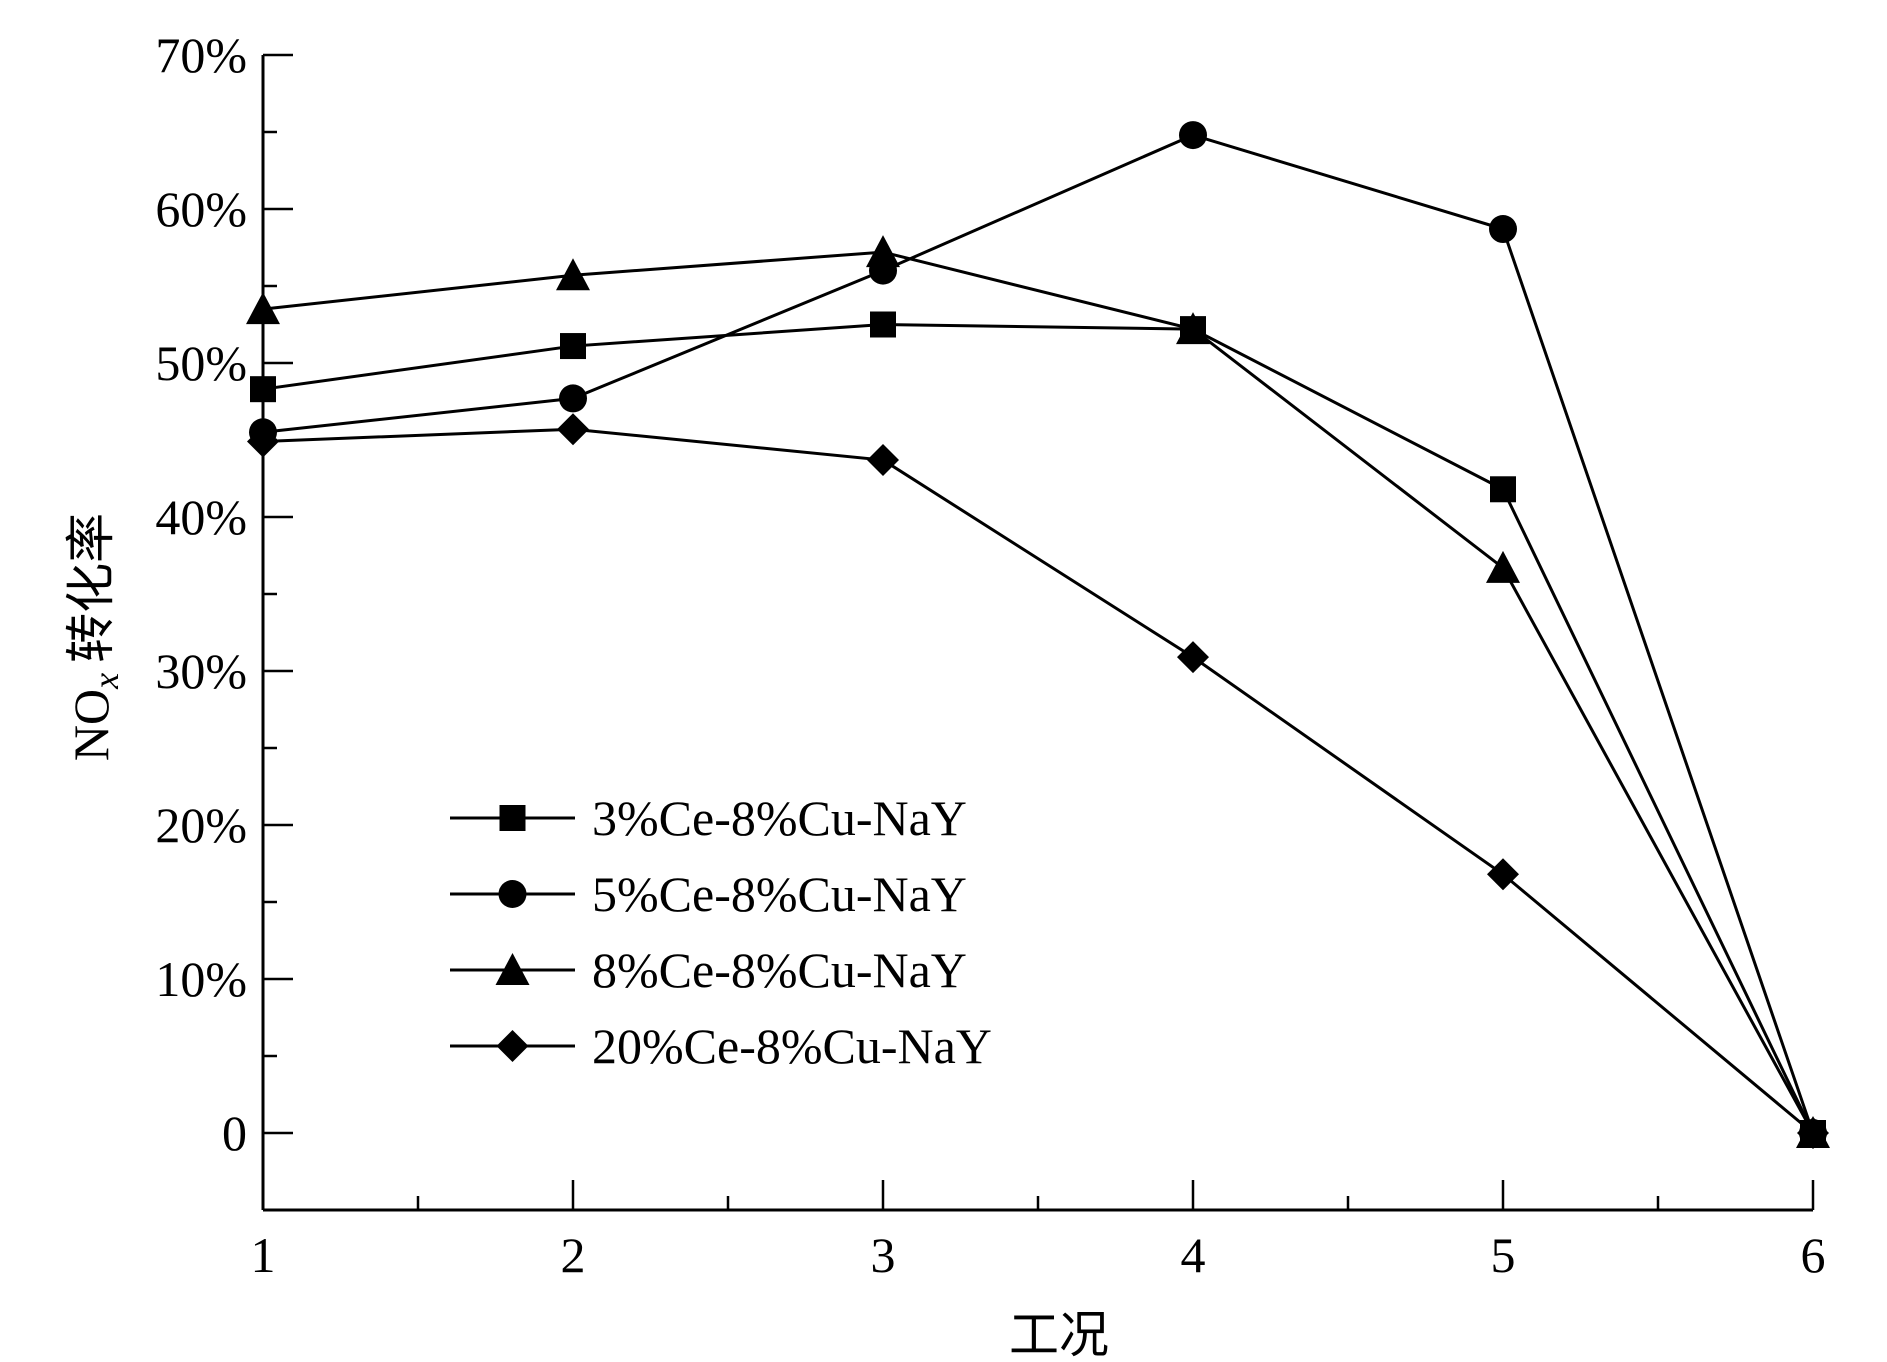 The width and height of the screenshot is (1887, 1362). I want to click on x-tick-label: 4, so click(1193, 1255).